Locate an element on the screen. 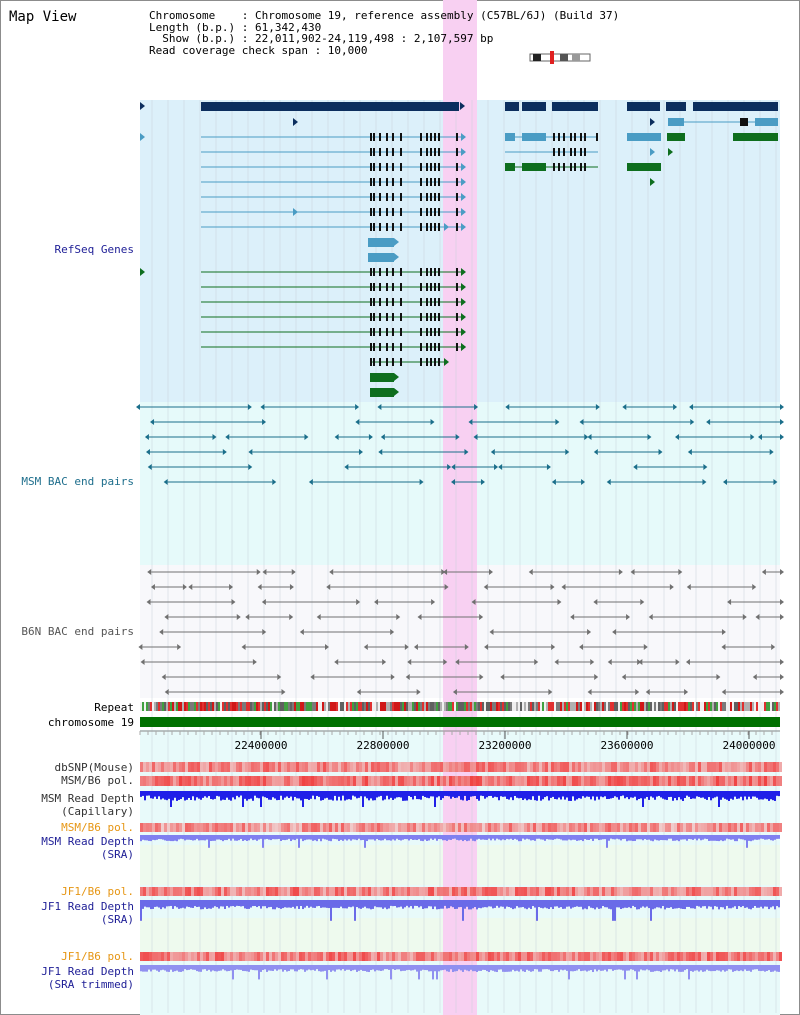 Image resolution: width=800 pixels, height=1015 pixels. bac-end-marker is located at coordinates (365, 647).